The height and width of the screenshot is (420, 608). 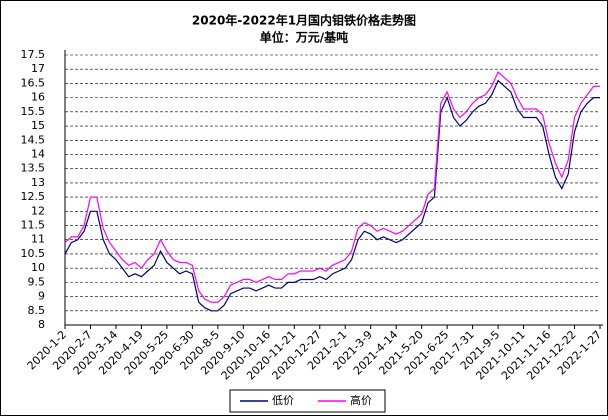 I want to click on y-tick-label: 11.5, so click(x=33, y=225).